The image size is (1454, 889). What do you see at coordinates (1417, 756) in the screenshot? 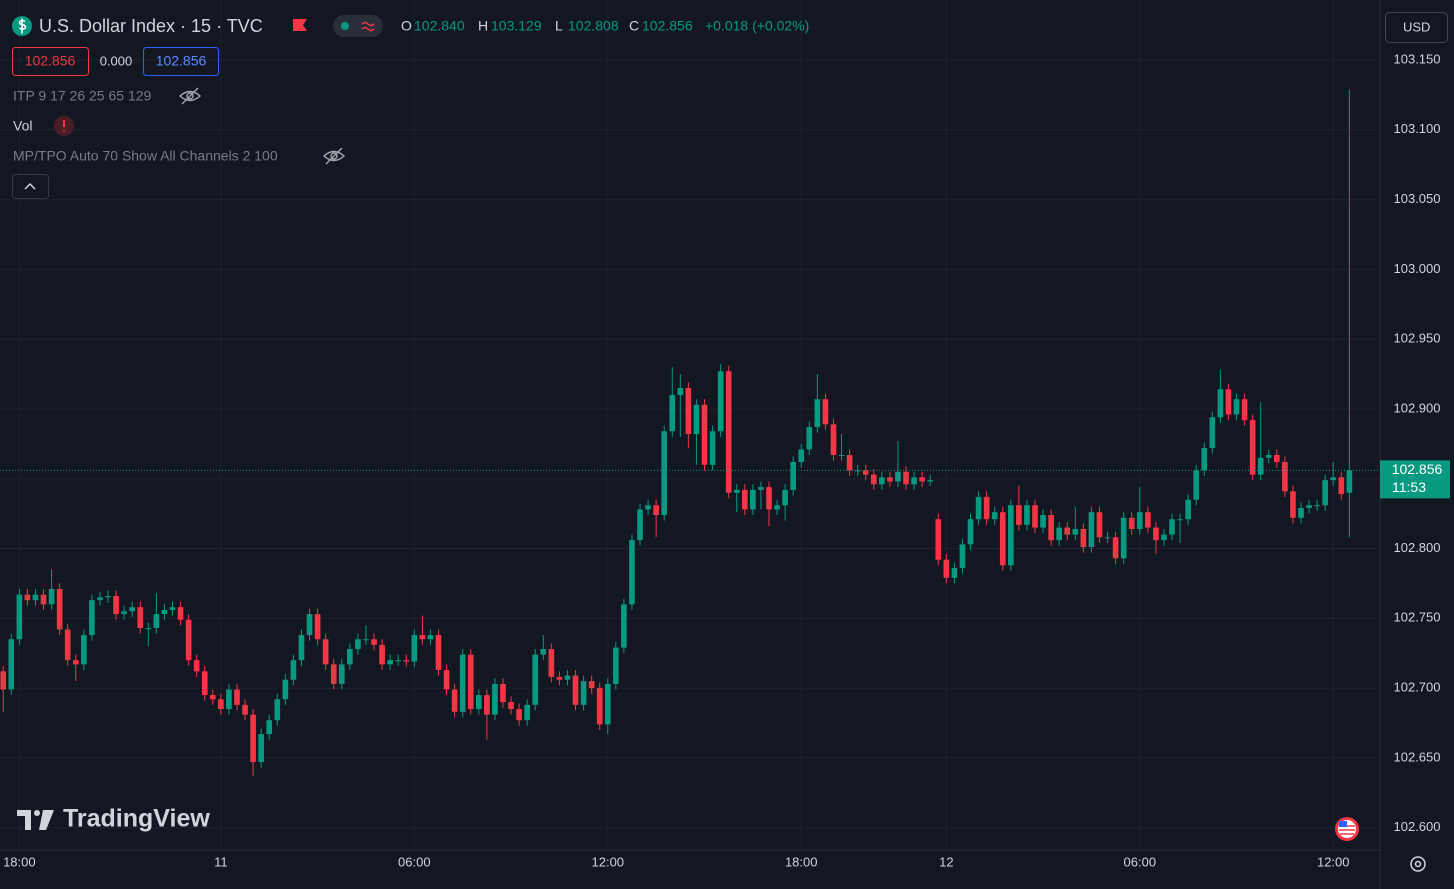
I see `y-tick-label: 102.650` at bounding box center [1417, 756].